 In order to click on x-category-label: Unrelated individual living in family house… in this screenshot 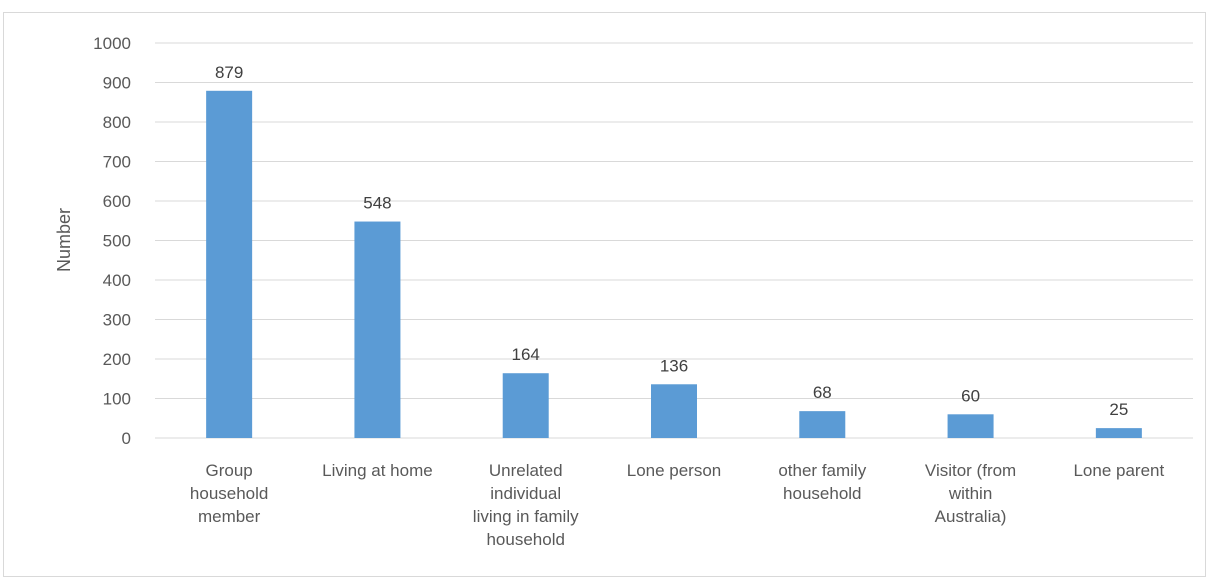, I will do `click(526, 505)`.